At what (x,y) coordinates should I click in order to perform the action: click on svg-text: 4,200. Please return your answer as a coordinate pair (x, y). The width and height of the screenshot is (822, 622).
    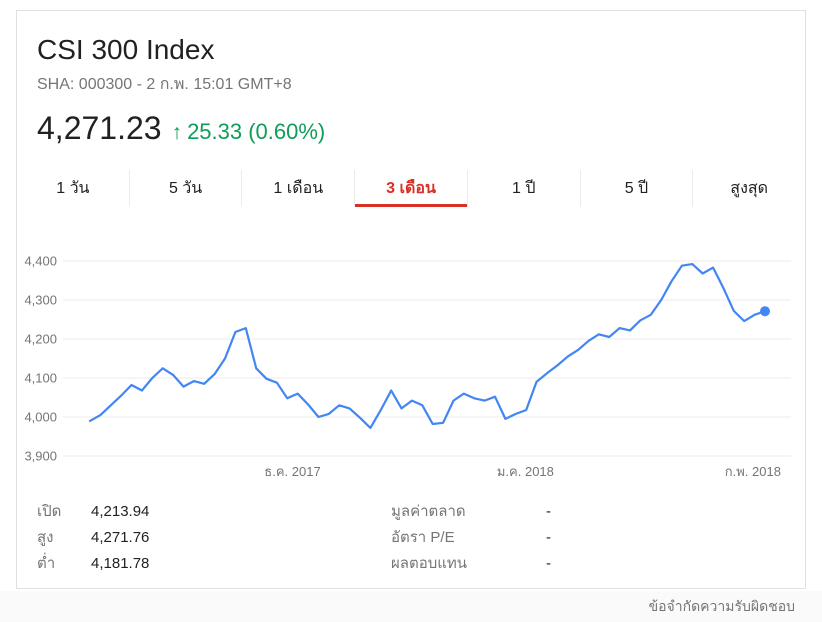
    Looking at the image, I should click on (40, 339).